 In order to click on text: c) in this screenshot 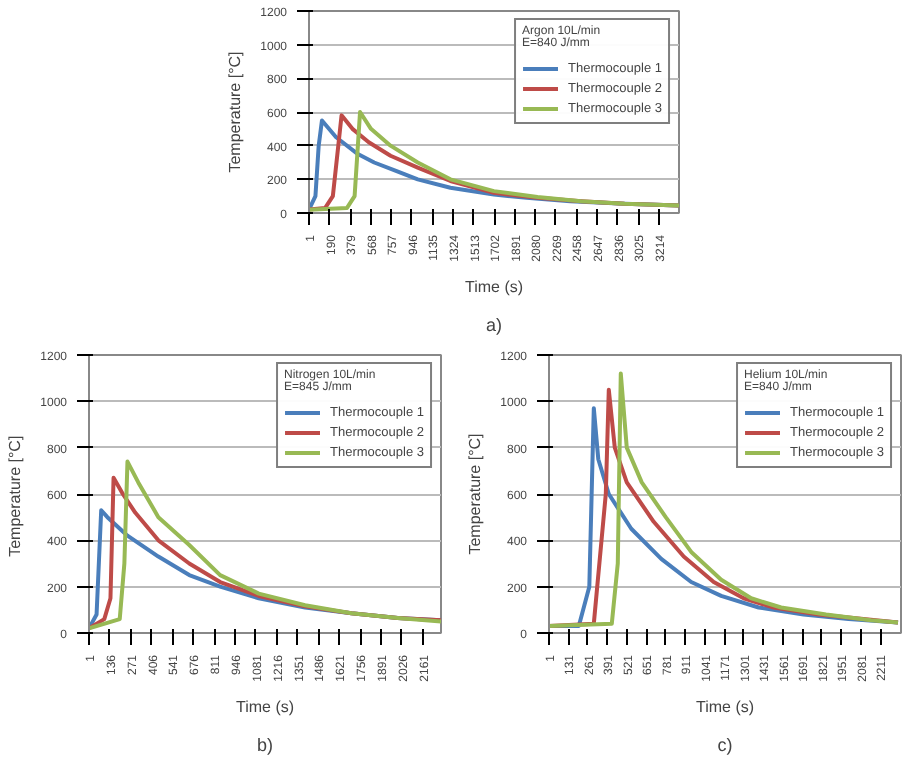, I will do `click(725, 745)`.